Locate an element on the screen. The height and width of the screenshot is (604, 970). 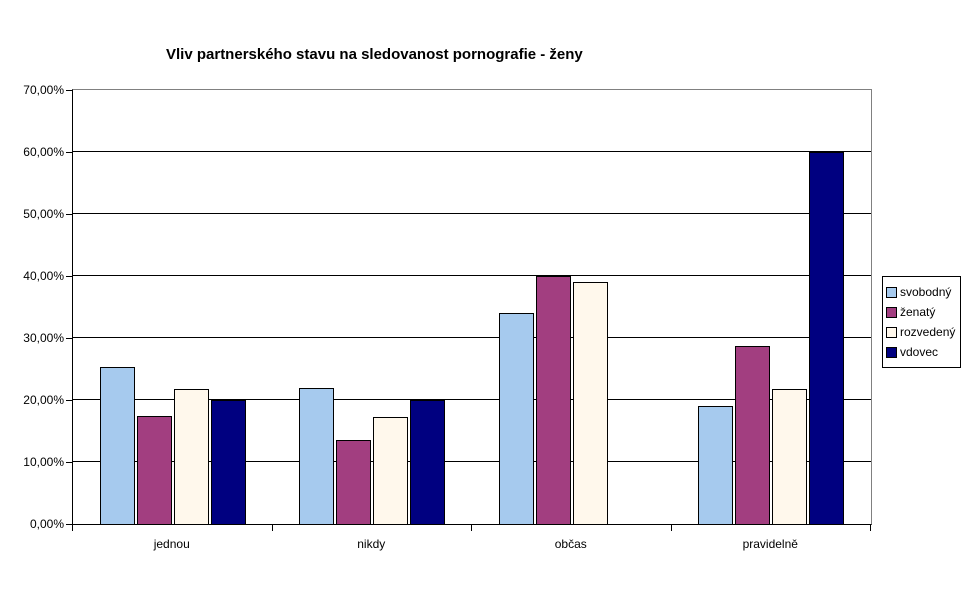
legend-item-vdovec: vdovec is located at coordinates (922, 352).